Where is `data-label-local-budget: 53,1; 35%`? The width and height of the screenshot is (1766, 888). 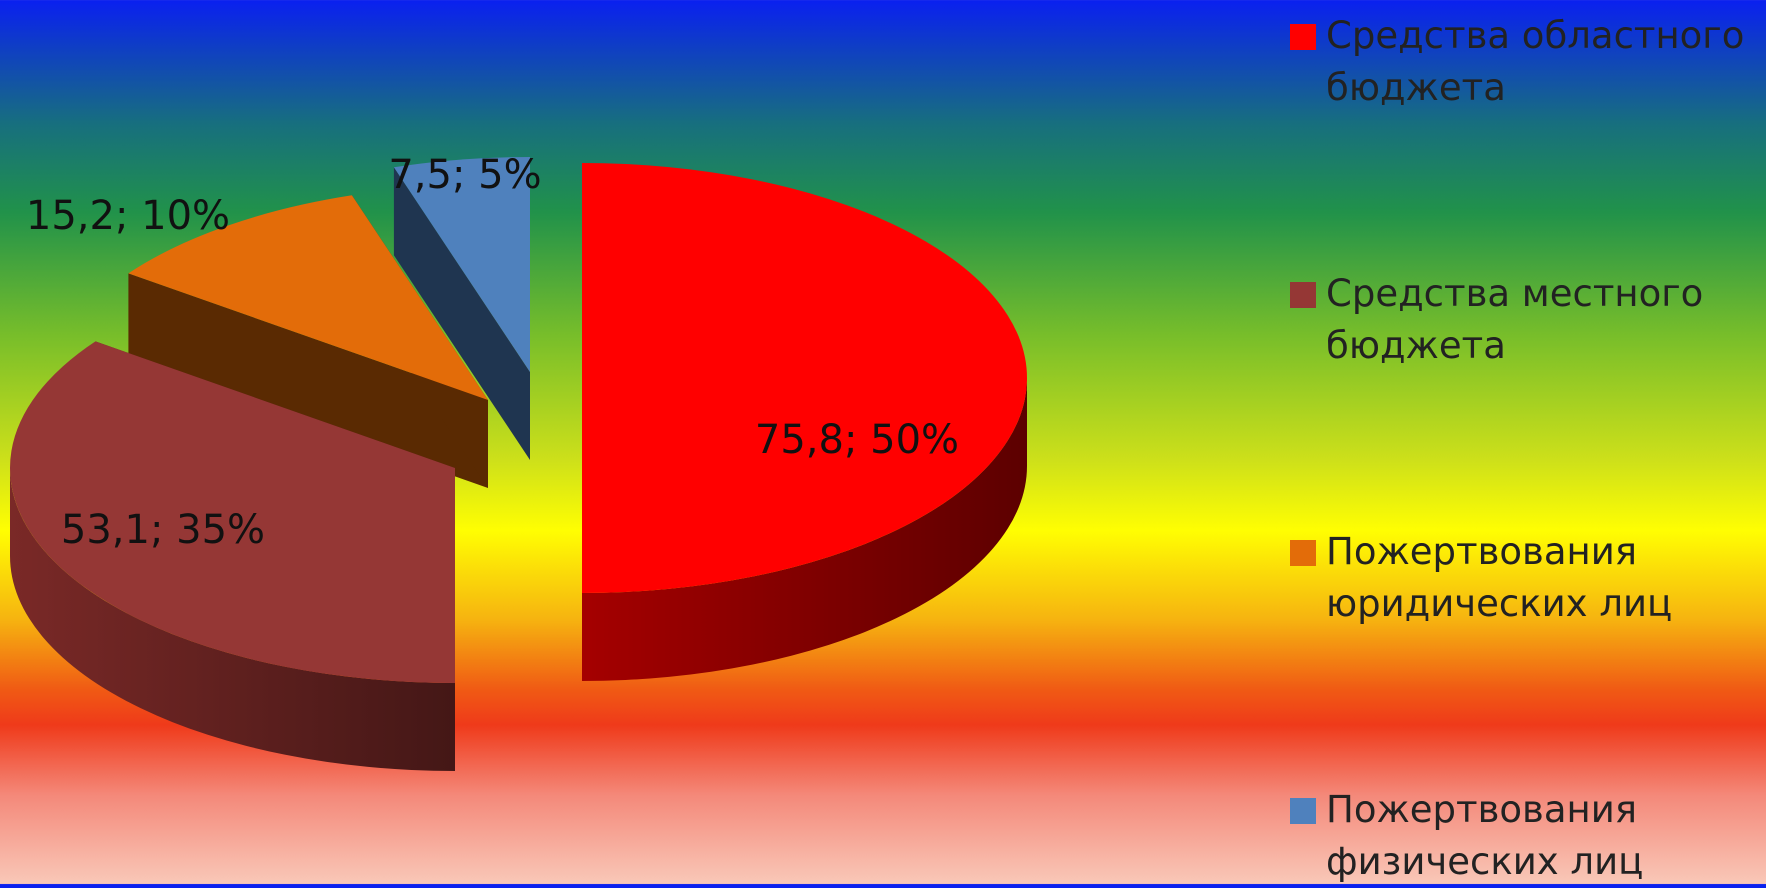
data-label-local-budget: 53,1; 35% is located at coordinates (163, 530).